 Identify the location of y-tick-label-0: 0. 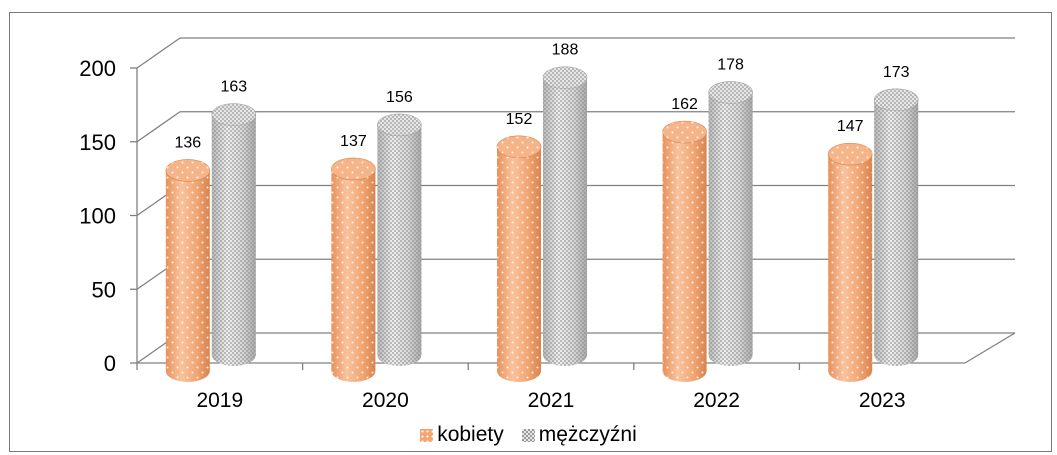
(110, 363).